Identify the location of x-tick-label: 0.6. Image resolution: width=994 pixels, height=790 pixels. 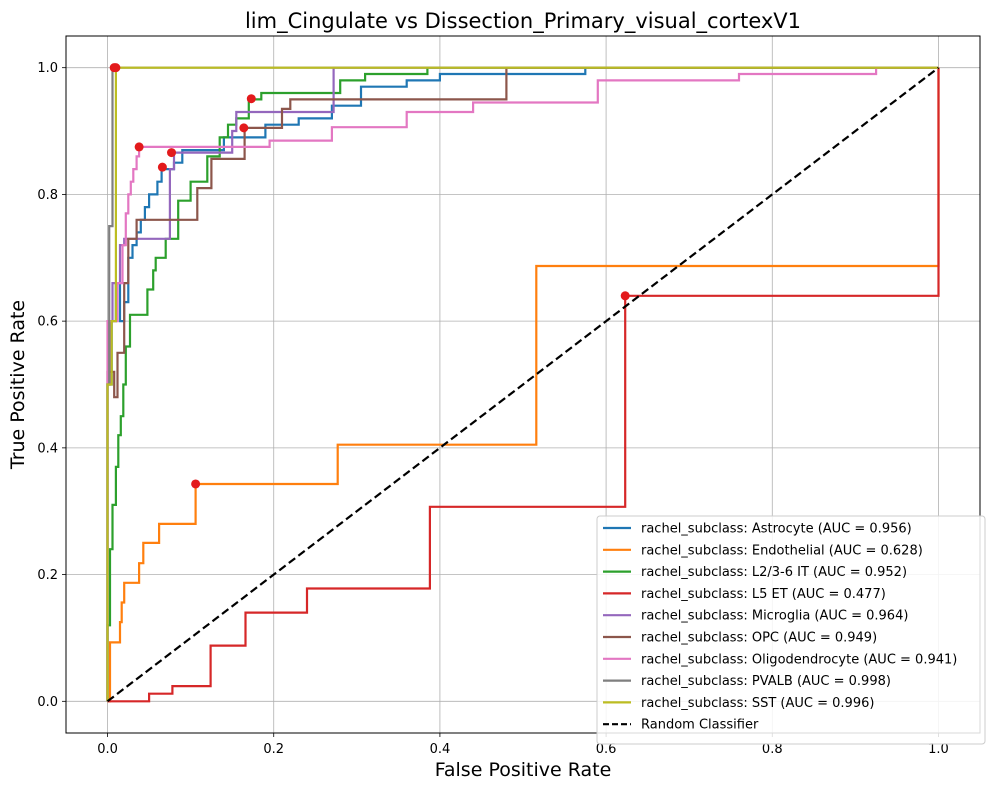
(606, 749).